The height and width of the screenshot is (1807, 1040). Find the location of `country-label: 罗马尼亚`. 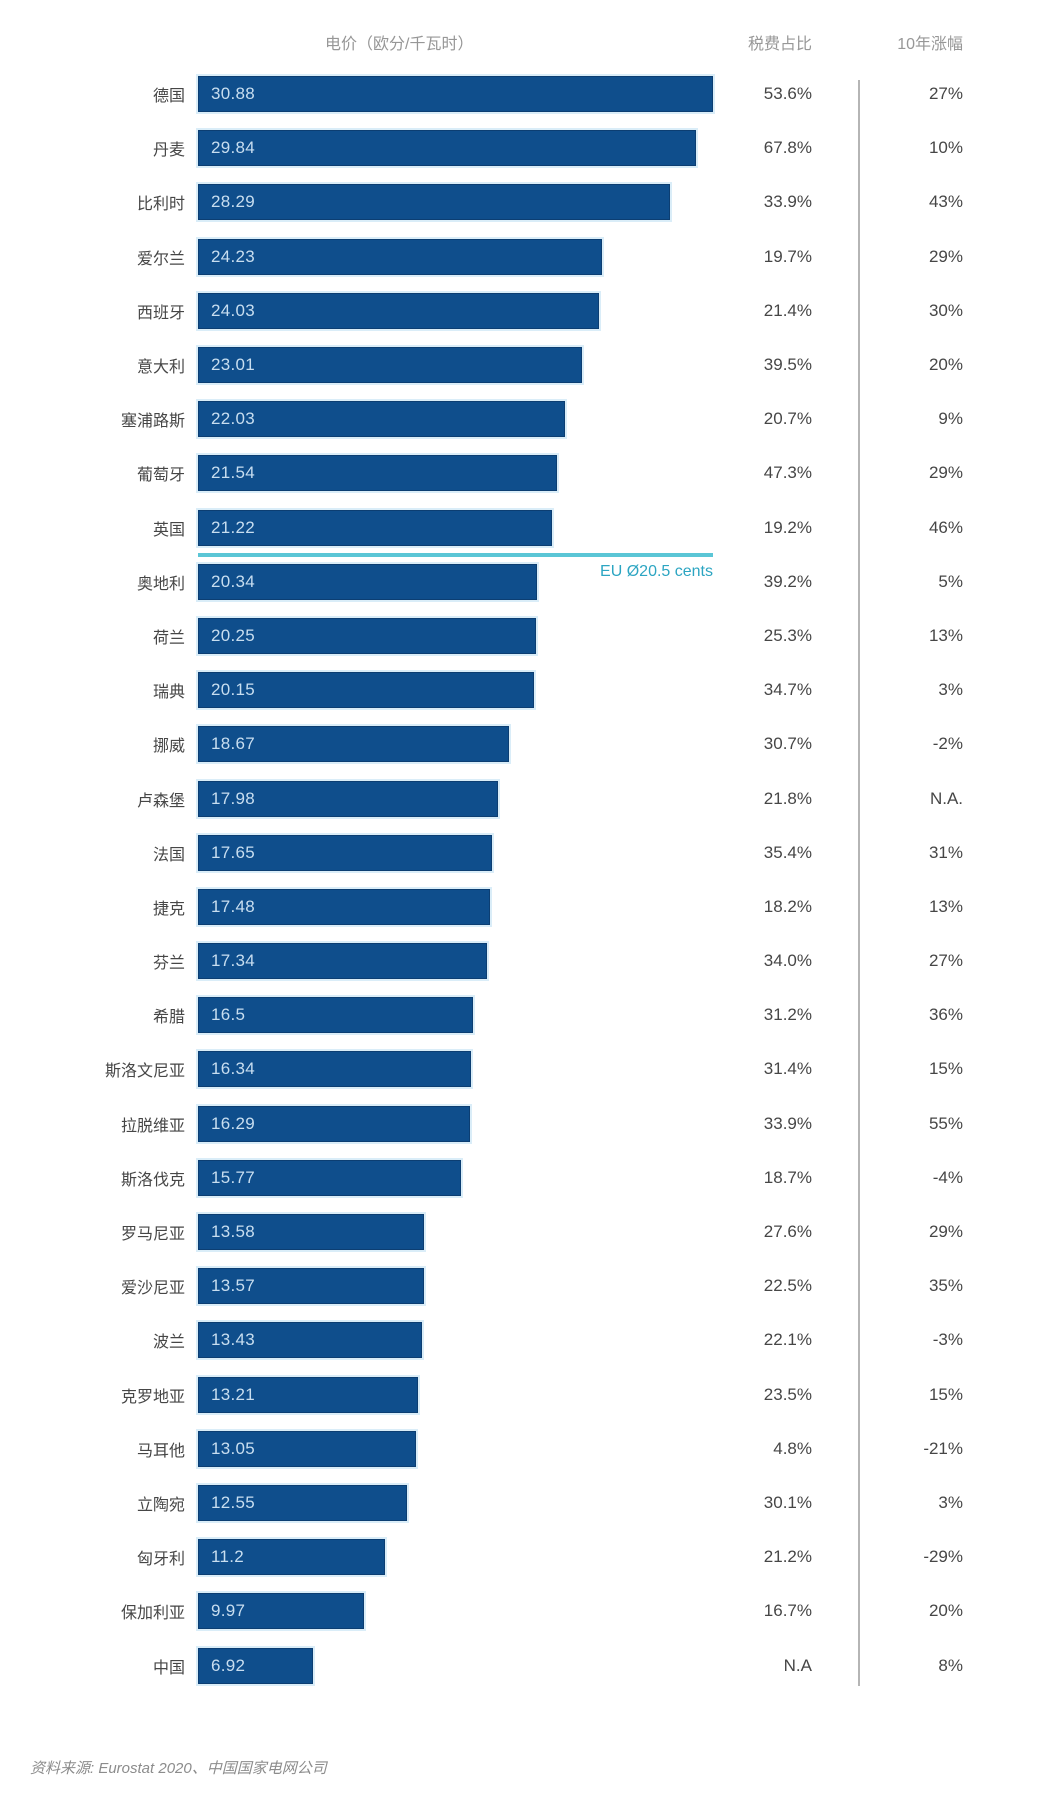

country-label: 罗马尼亚 is located at coordinates (152, 1235).